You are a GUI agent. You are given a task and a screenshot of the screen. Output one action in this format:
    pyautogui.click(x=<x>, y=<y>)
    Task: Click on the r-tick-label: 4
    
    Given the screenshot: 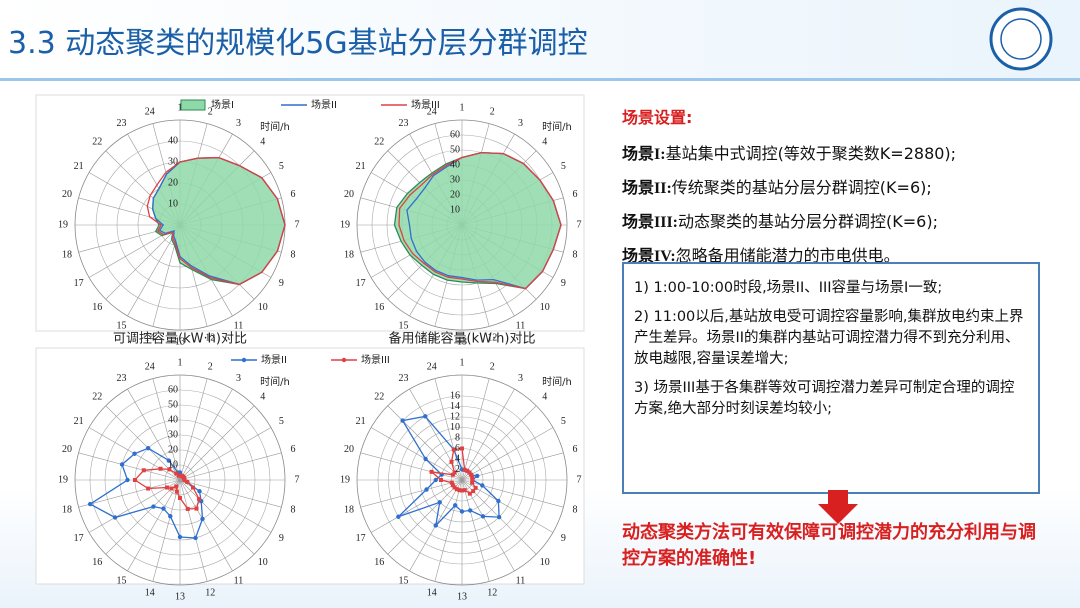 What is the action you would take?
    pyautogui.click(x=457, y=458)
    